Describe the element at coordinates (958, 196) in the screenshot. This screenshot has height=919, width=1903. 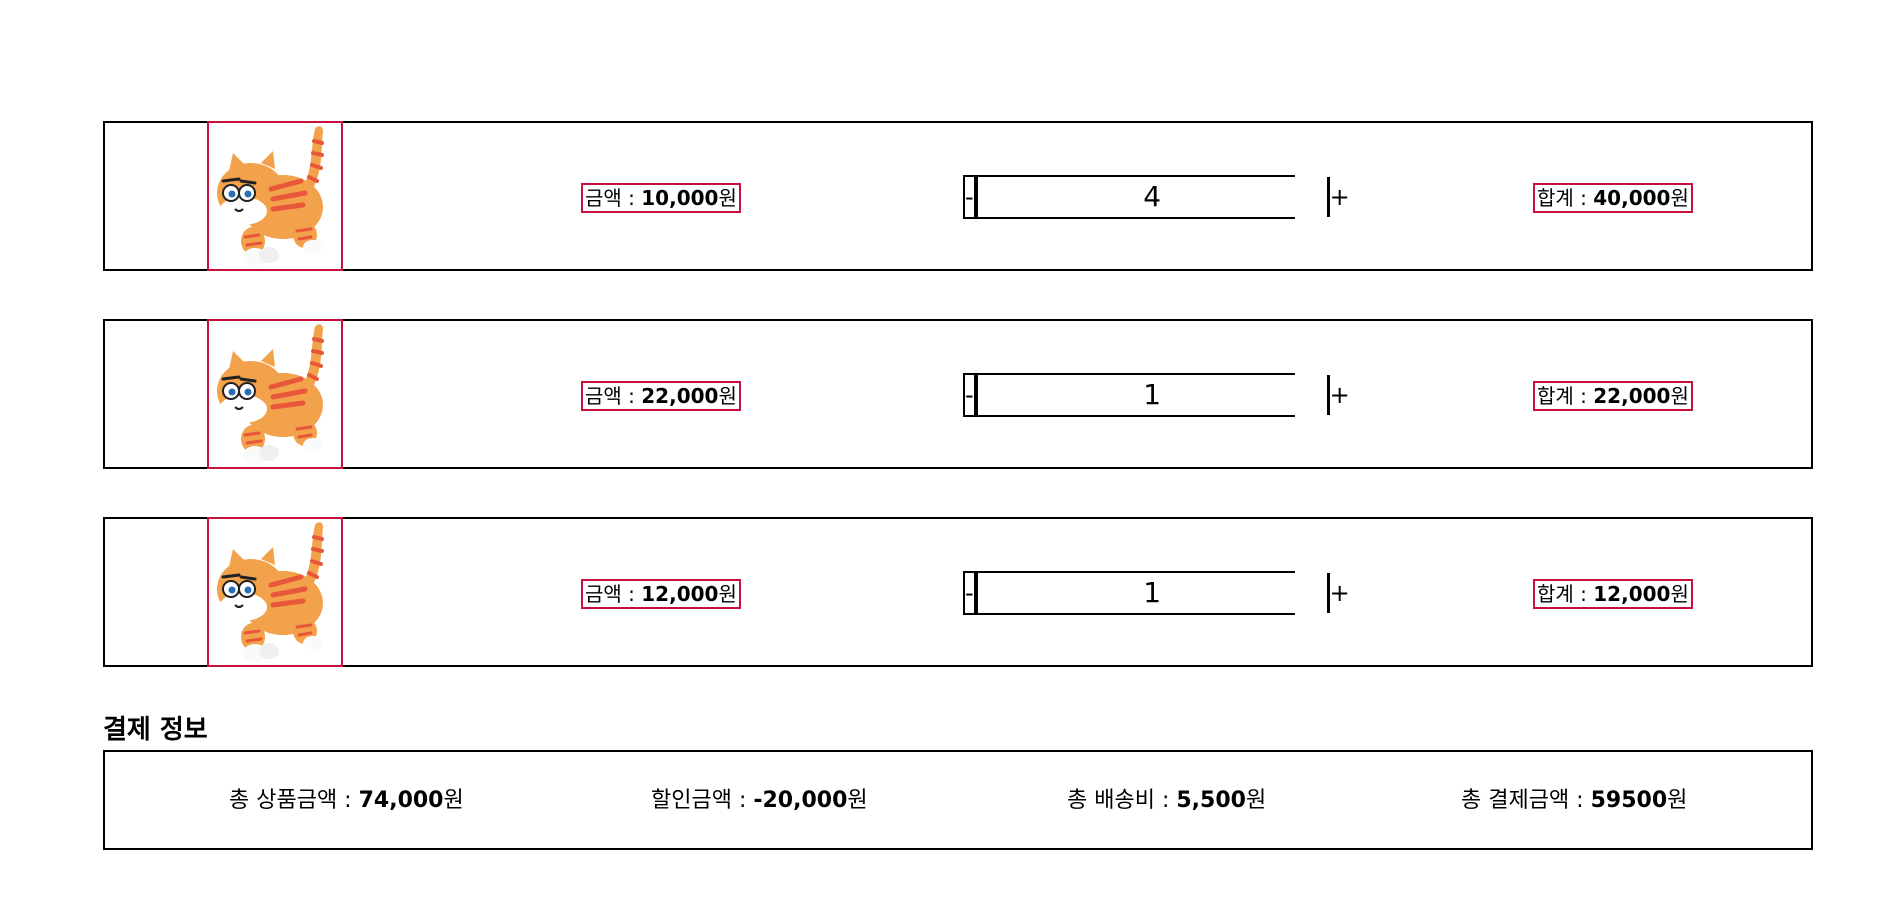
I see `cart-item-row: 금액 : 10,000원 - + 합계 : 40,000원` at that location.